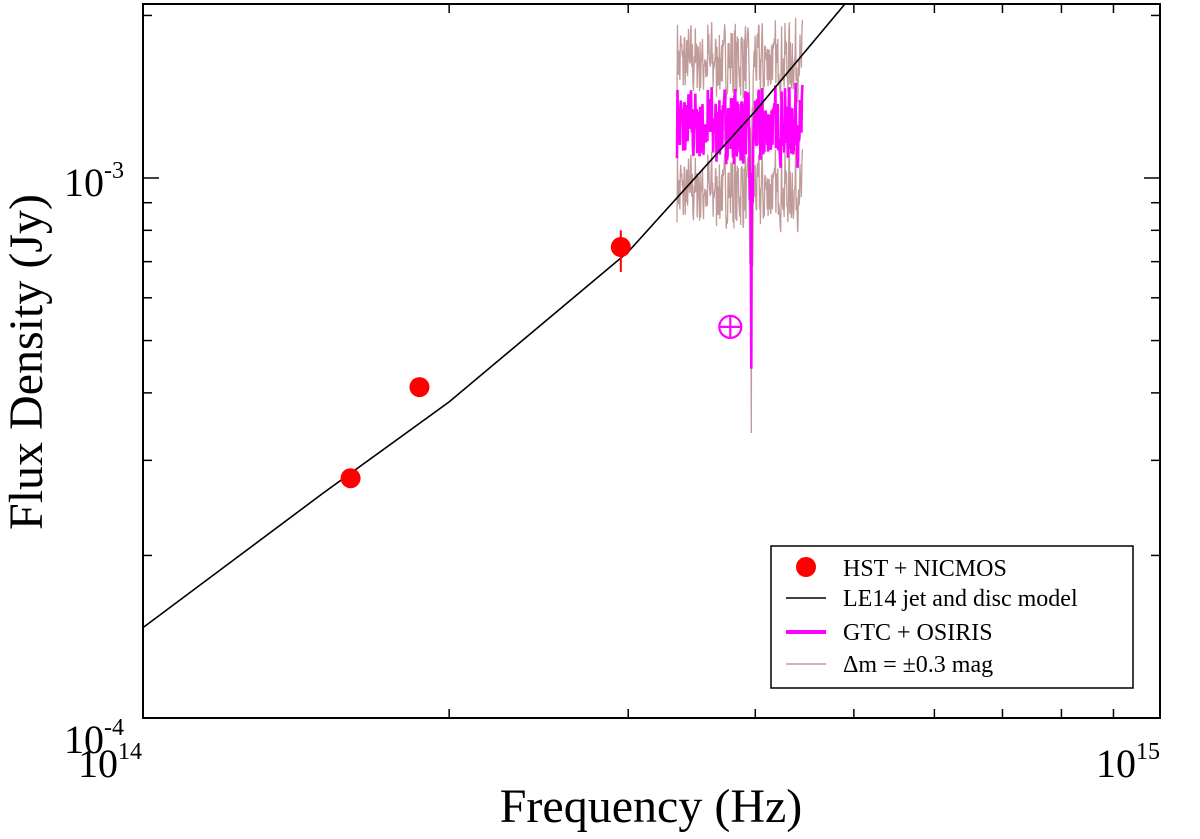 This screenshot has width=1200, height=839. What do you see at coordinates (730, 326) in the screenshot?
I see `annotation-layer` at bounding box center [730, 326].